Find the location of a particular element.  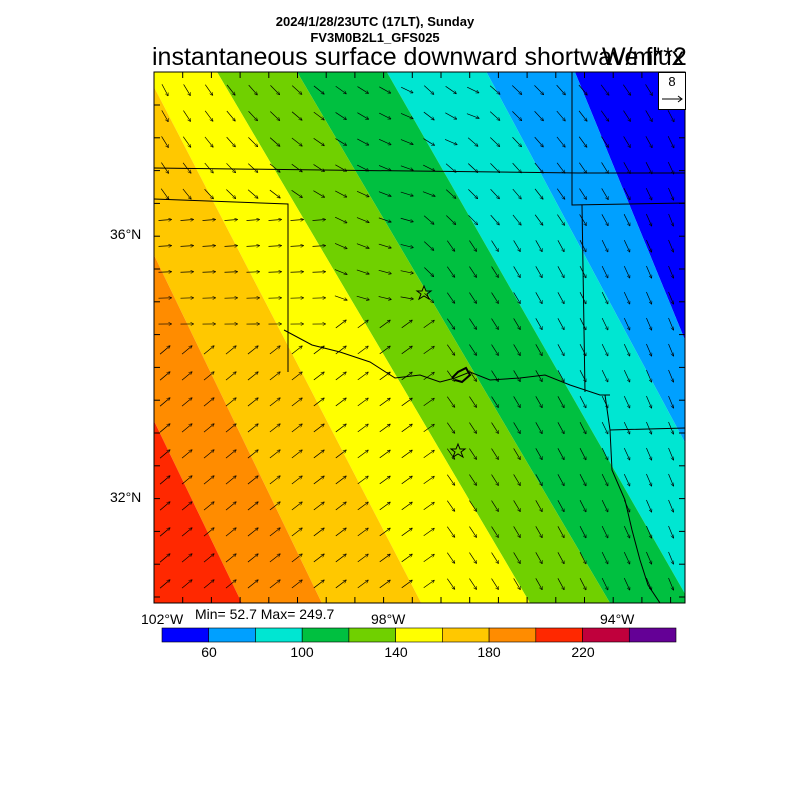

star-marker-dallas is located at coordinates (458, 450).